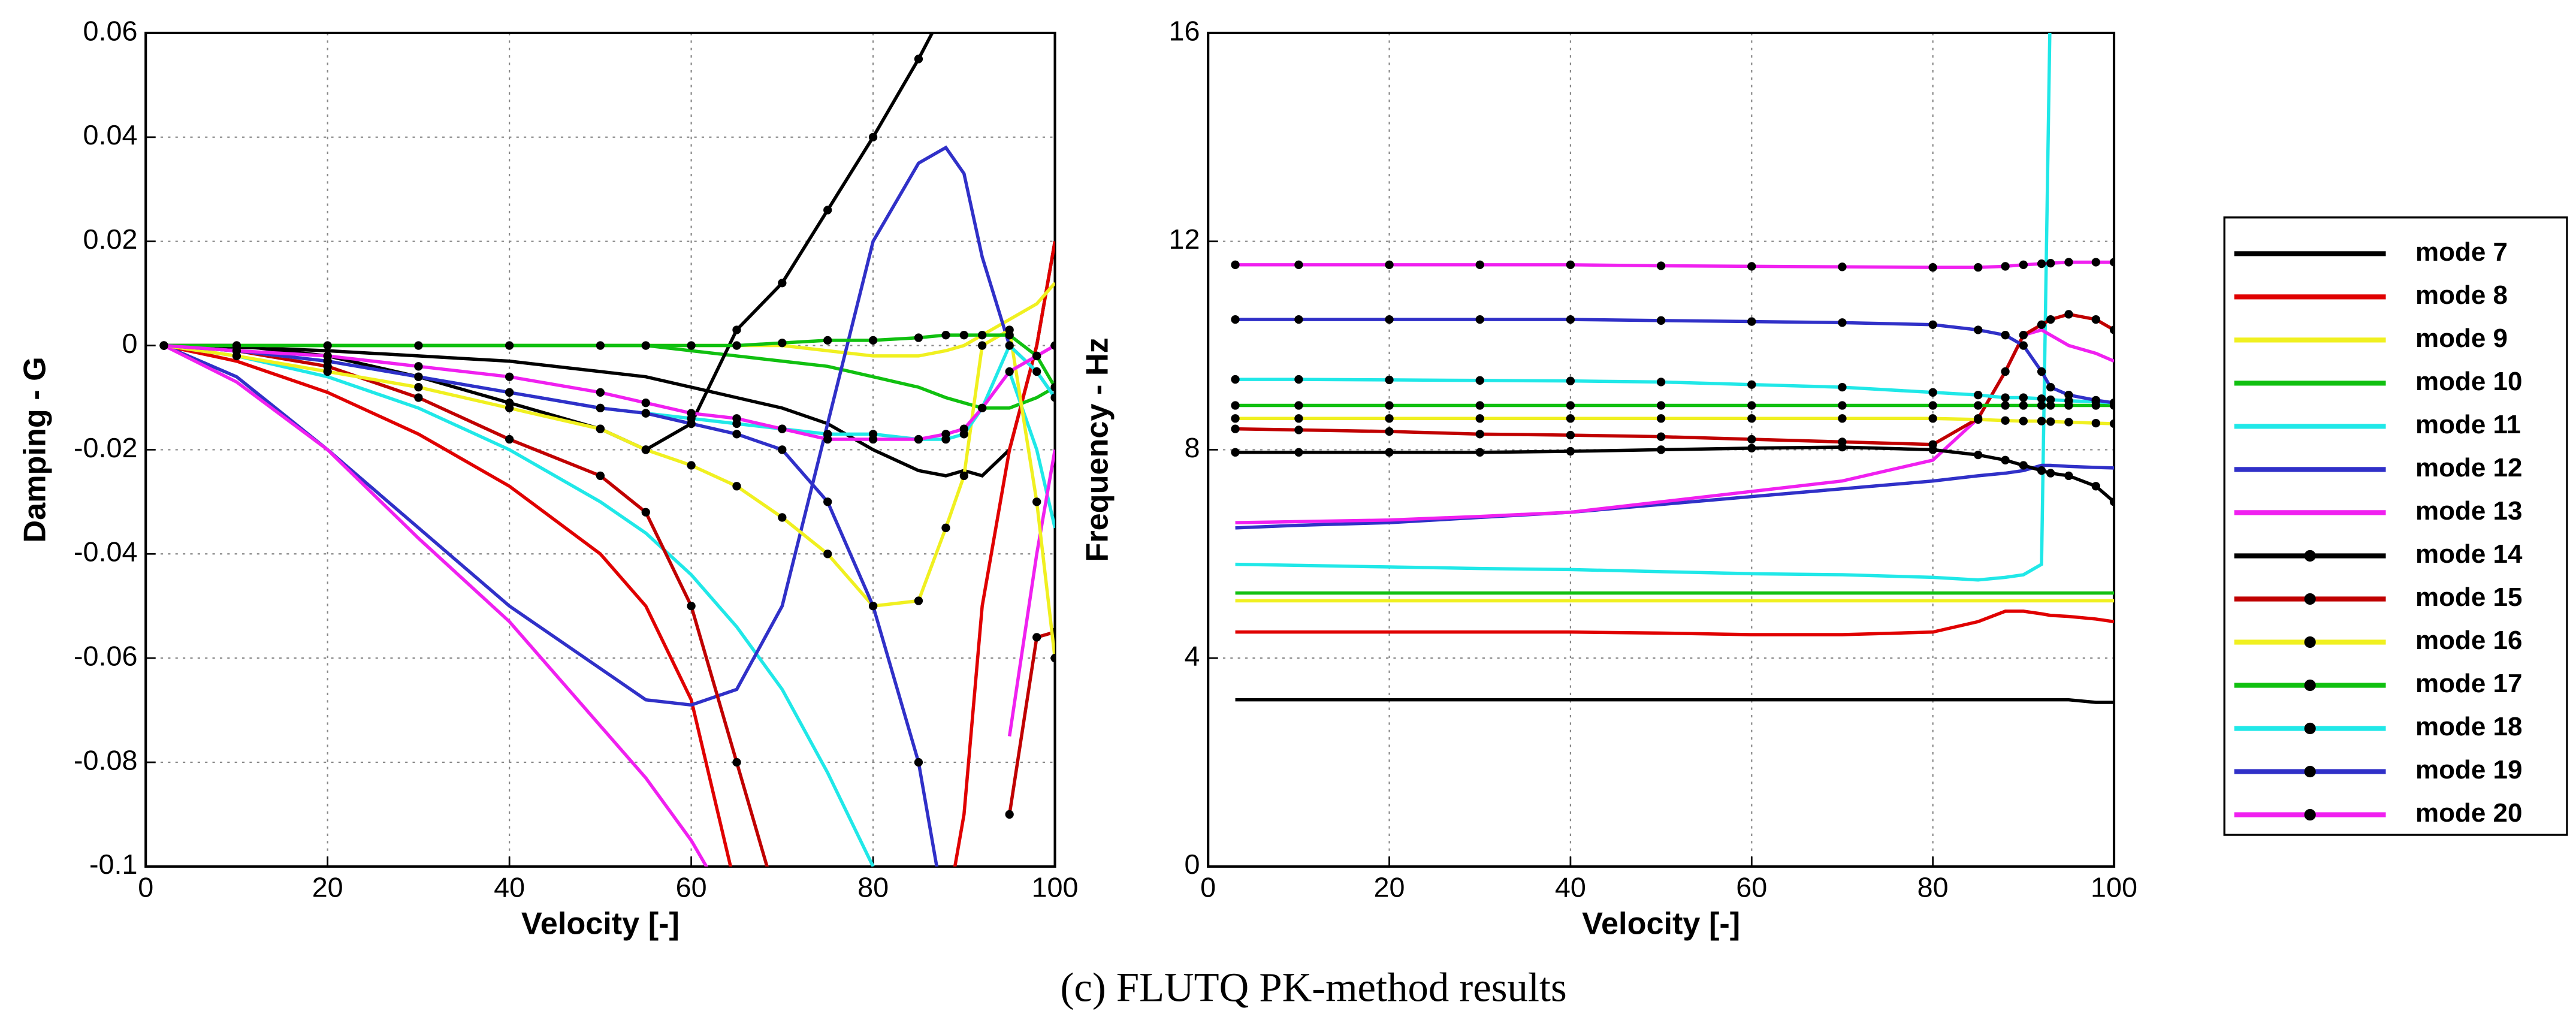 The height and width of the screenshot is (1023, 2576). I want to click on y-tick-label: 0.02, so click(111, 239).